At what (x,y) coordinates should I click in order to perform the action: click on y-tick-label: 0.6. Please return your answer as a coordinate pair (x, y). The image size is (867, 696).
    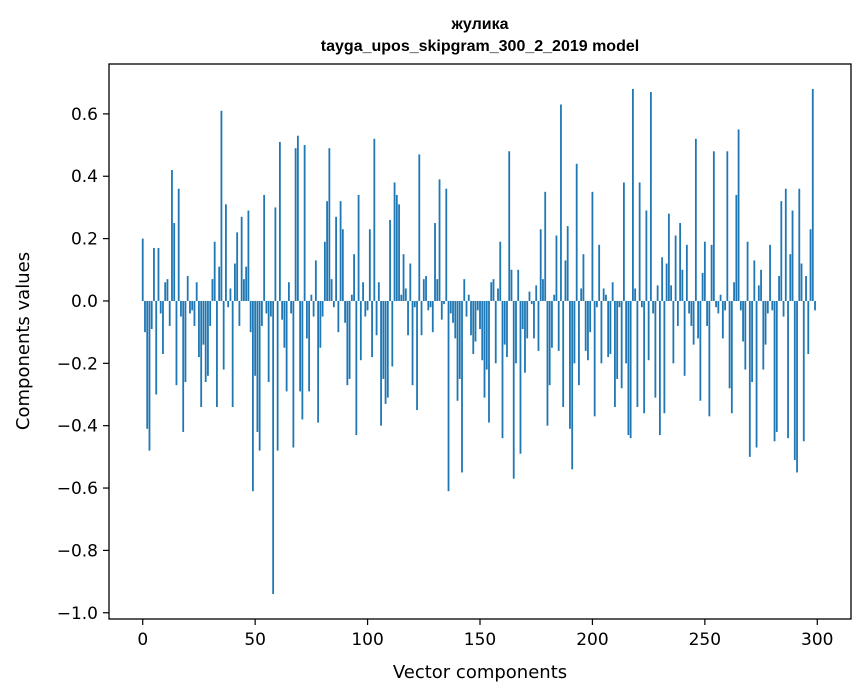
    Looking at the image, I should click on (84, 115).